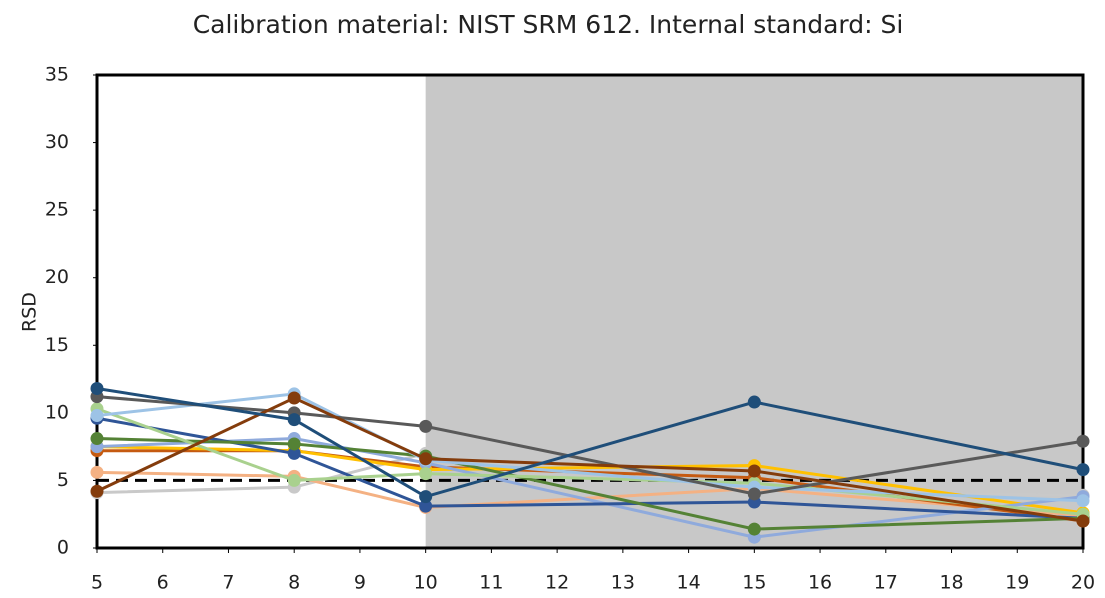 This screenshot has width=1105, height=598. Describe the element at coordinates (30, 312) in the screenshot. I see `y-axis-label: RSD` at that location.